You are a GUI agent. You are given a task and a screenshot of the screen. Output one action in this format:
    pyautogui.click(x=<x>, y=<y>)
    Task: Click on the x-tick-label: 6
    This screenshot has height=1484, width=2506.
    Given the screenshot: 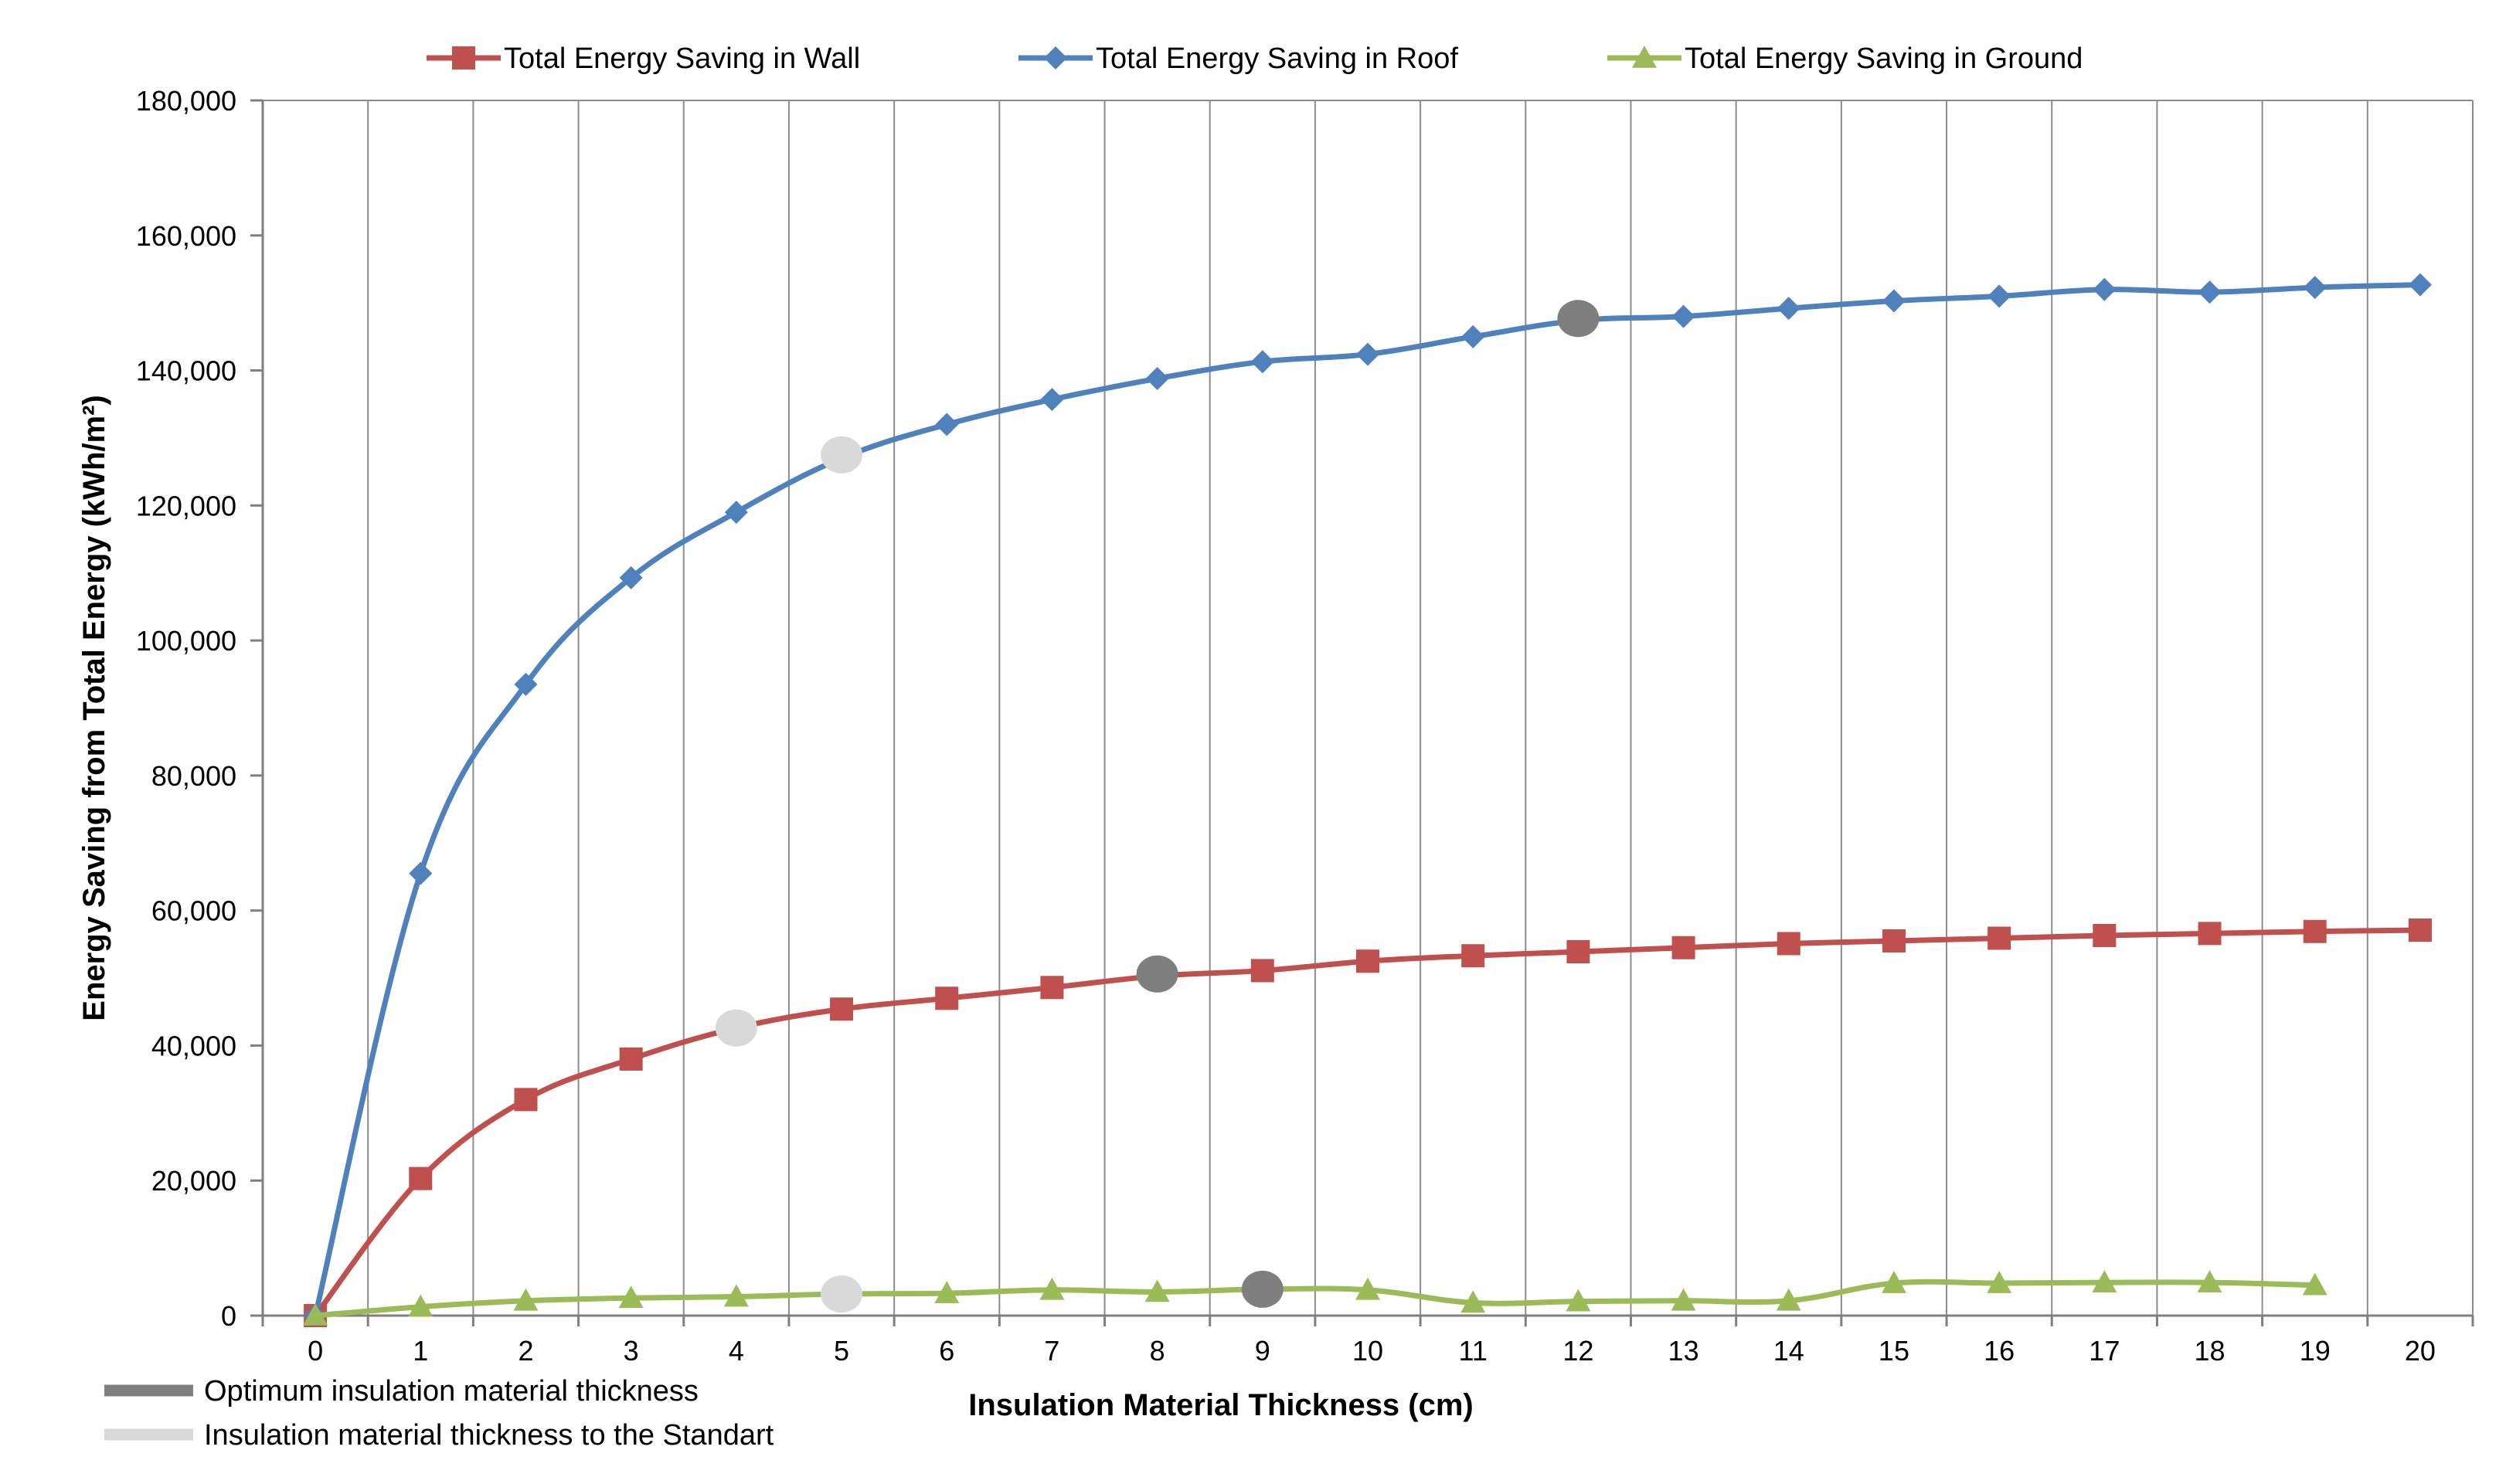 What is the action you would take?
    pyautogui.click(x=946, y=1351)
    